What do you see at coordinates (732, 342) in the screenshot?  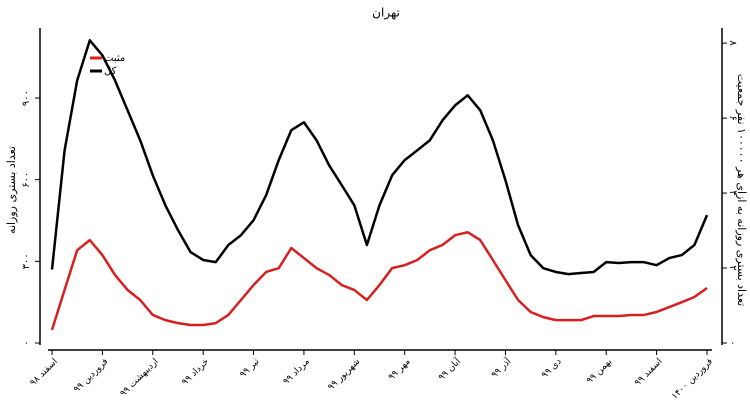 I see `y2-tick-label: ۰` at bounding box center [732, 342].